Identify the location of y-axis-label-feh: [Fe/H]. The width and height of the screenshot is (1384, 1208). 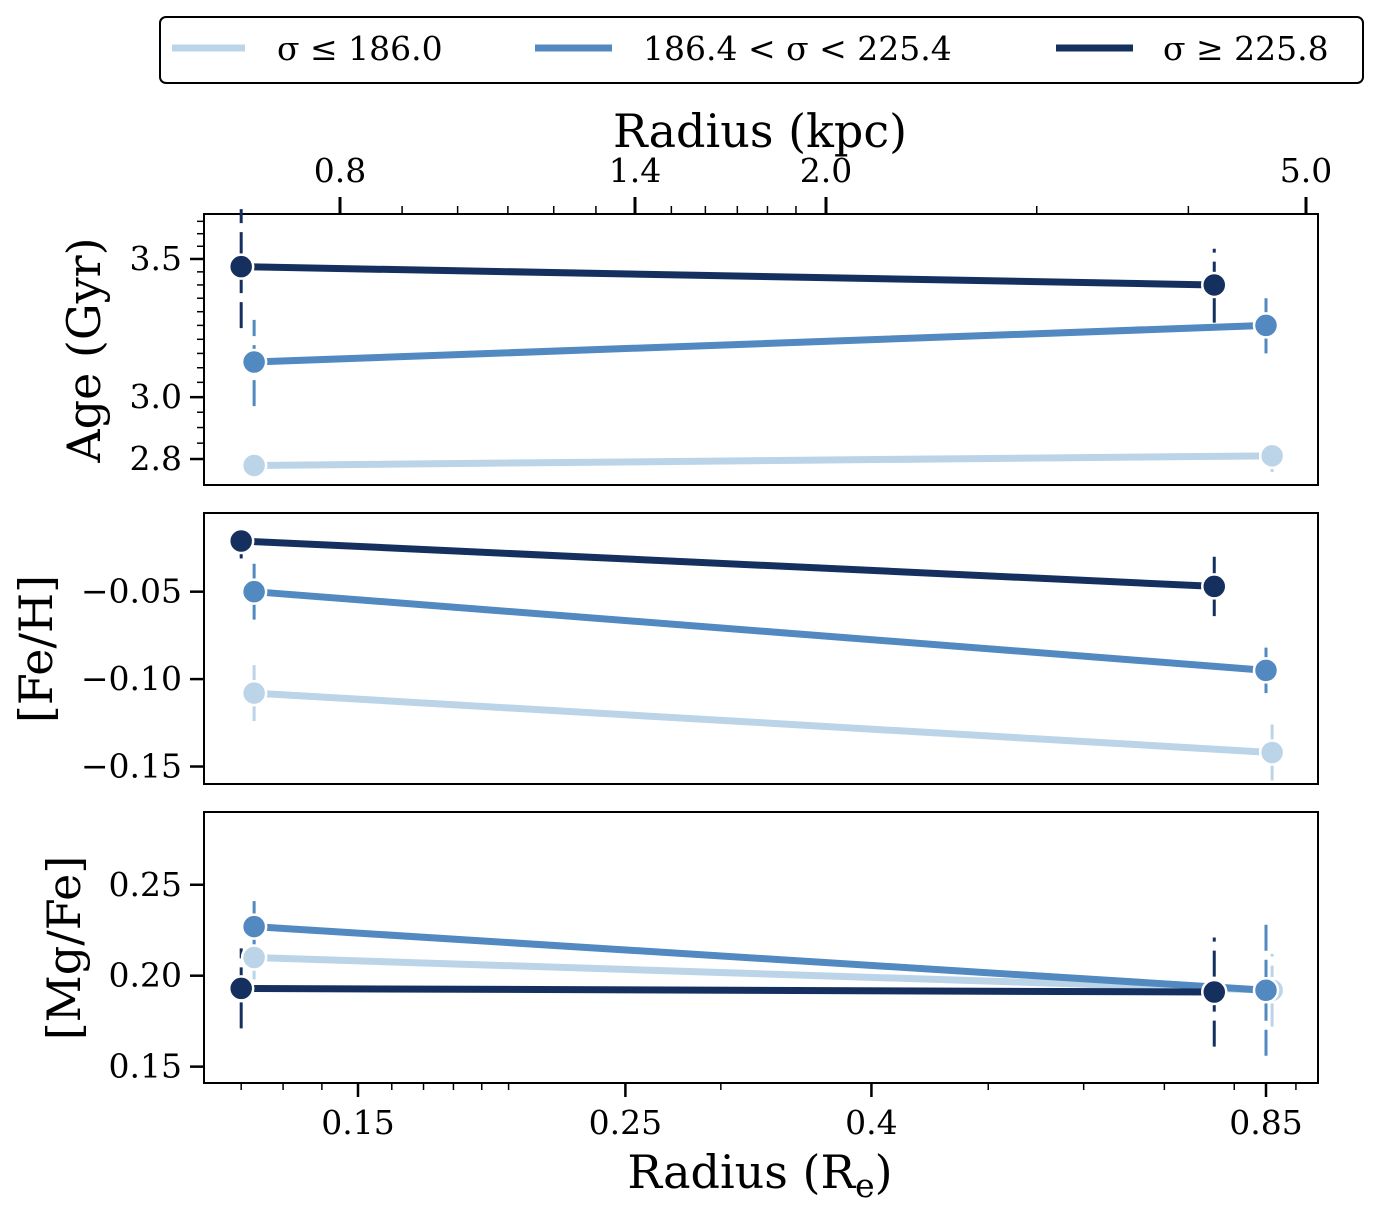
(36, 649).